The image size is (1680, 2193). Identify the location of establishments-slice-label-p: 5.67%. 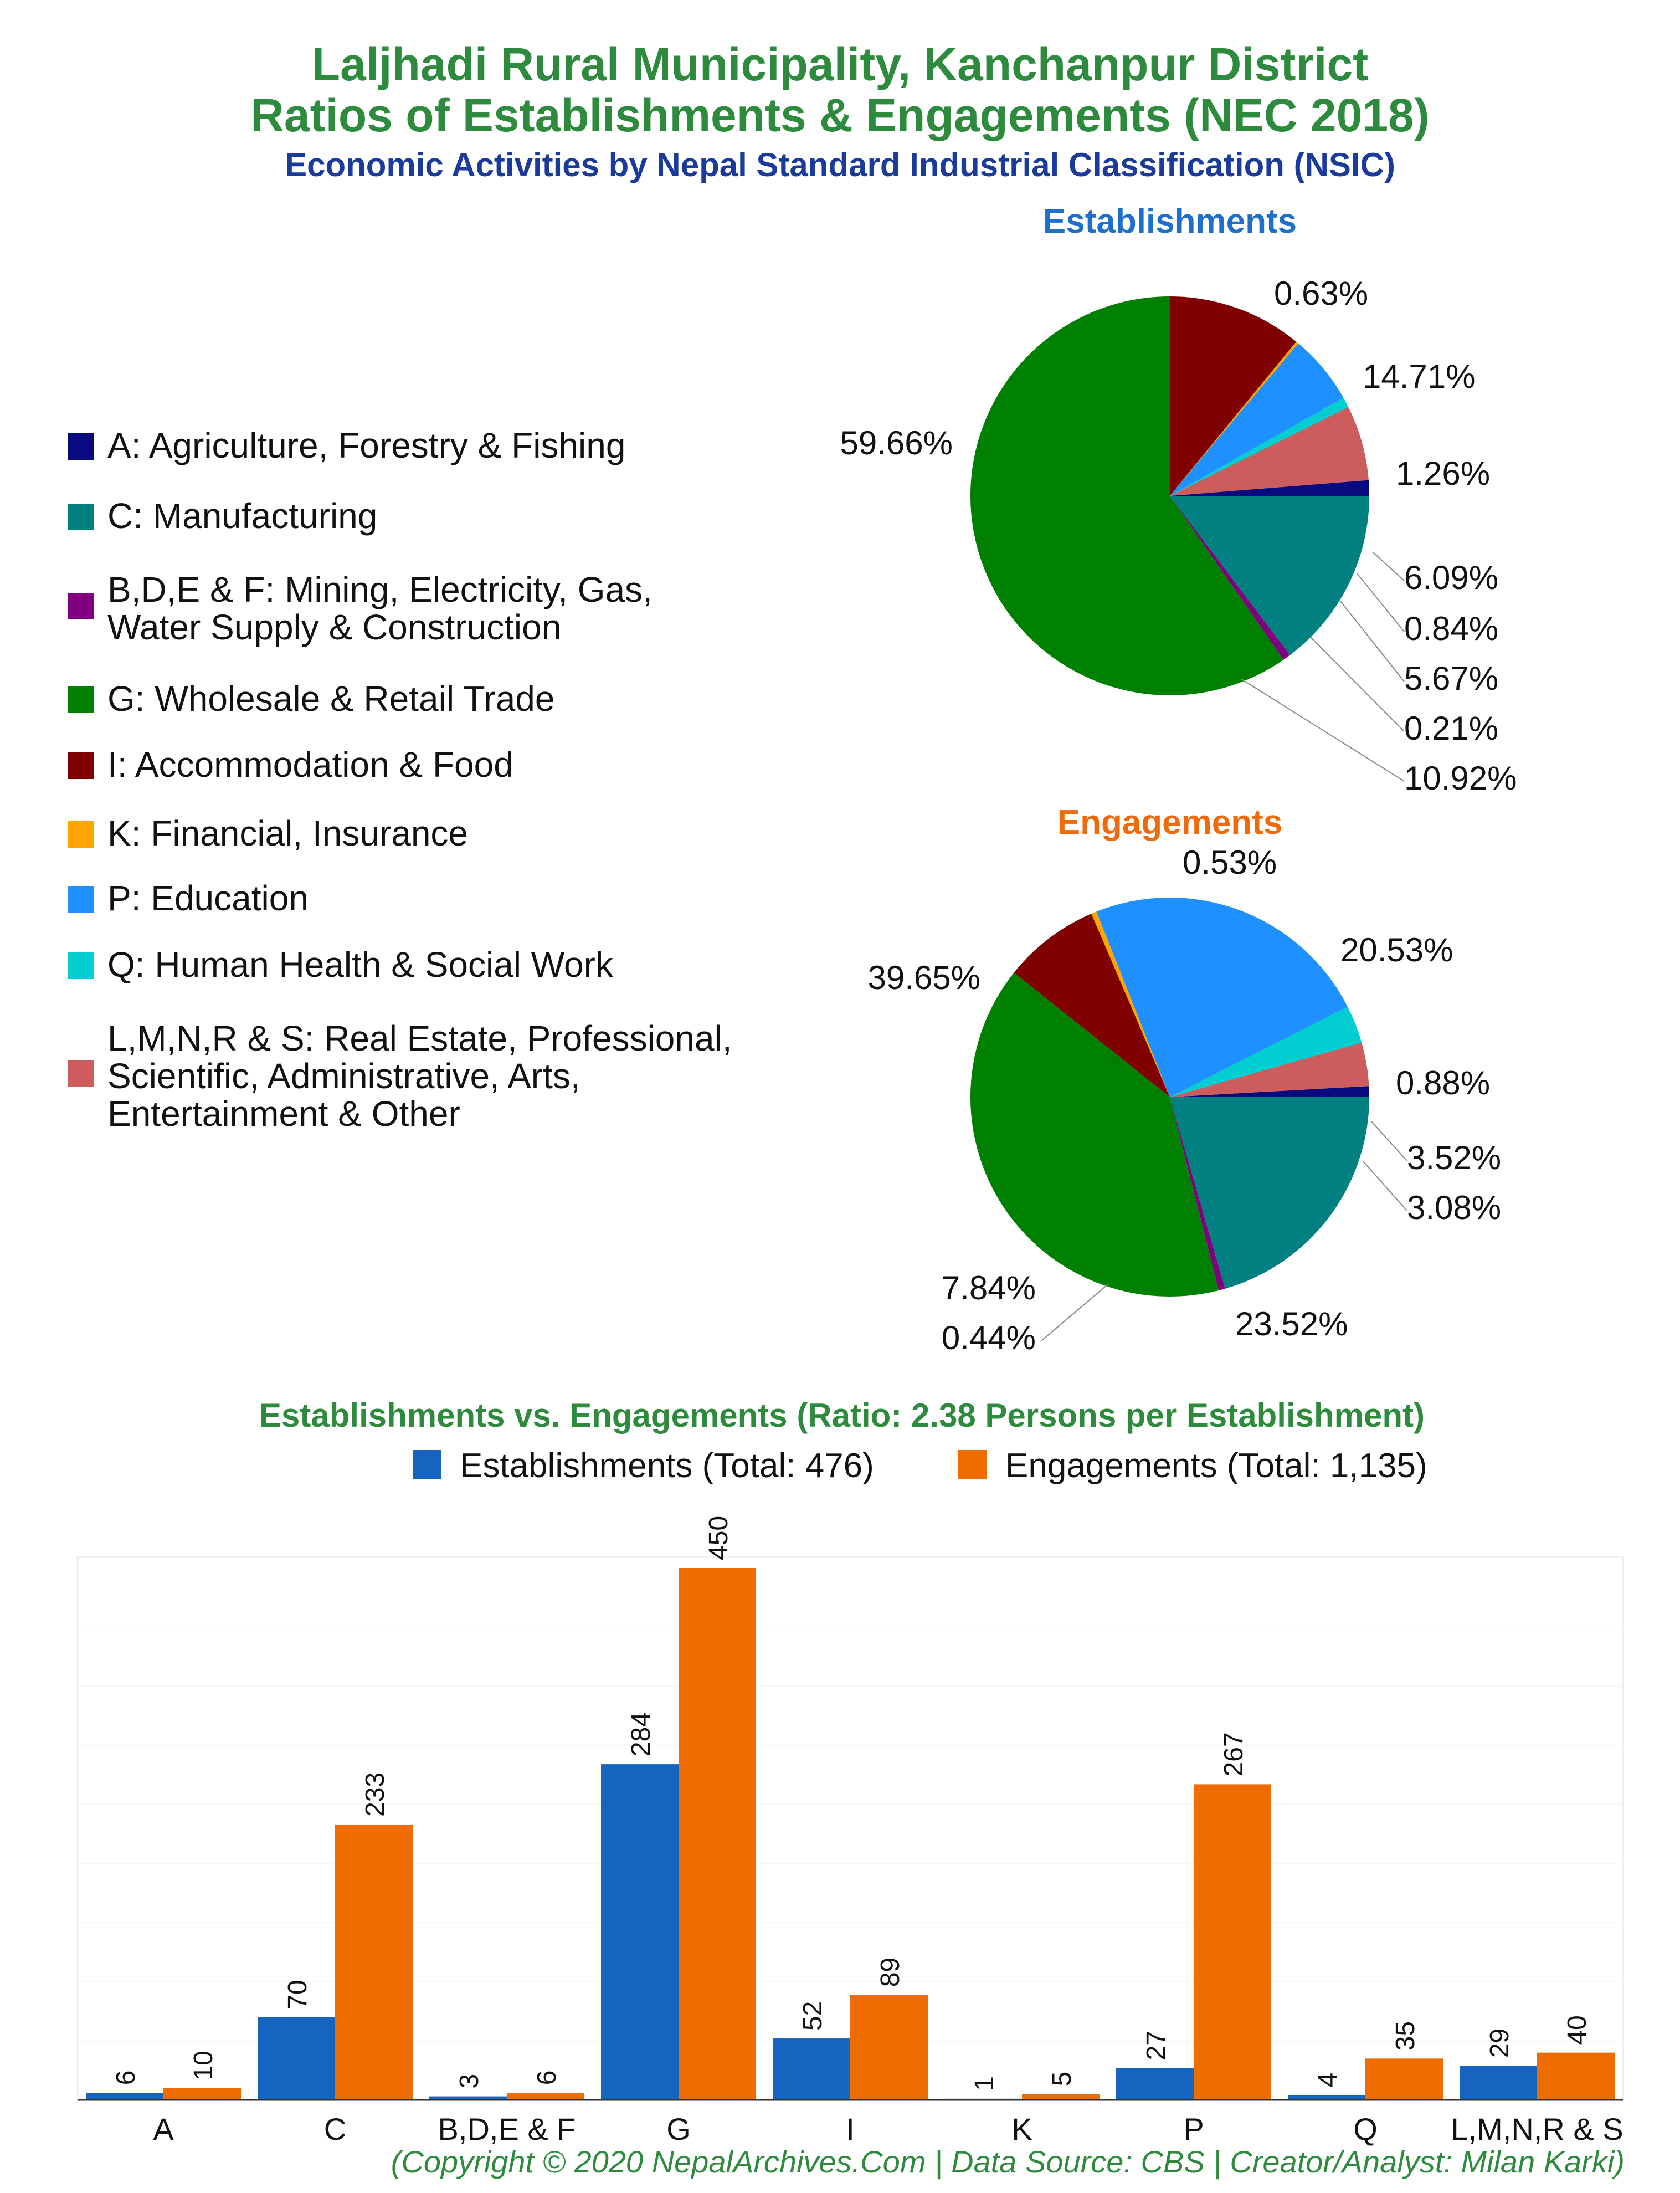
(1451, 678).